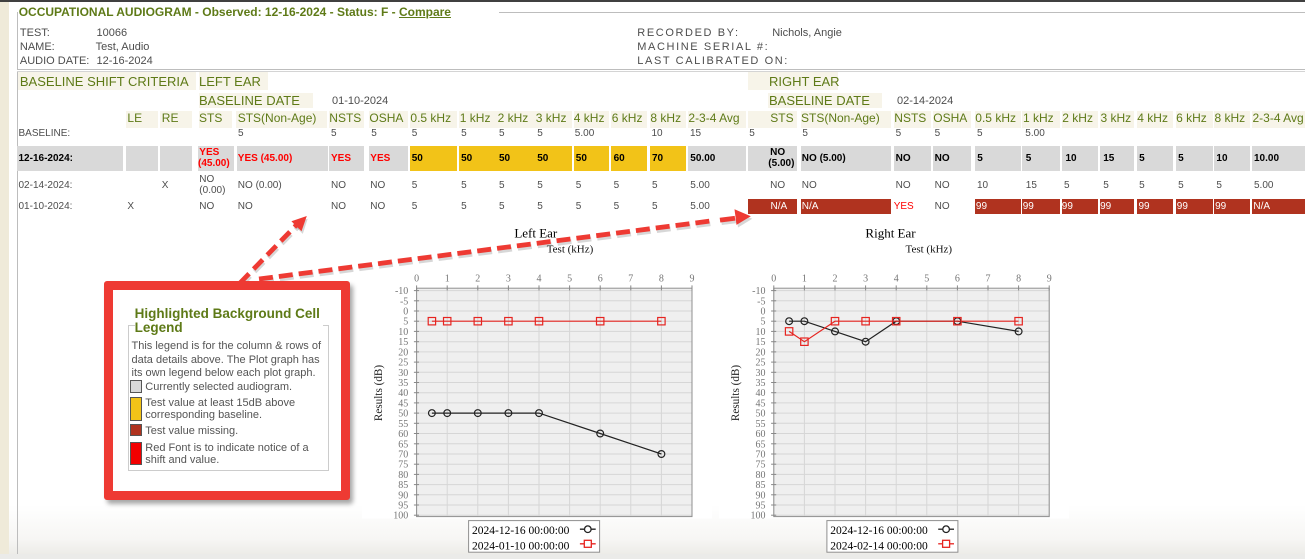 This screenshot has height=559, width=1305. What do you see at coordinates (879, 546) in the screenshot?
I see `svg-text: 2024-02-14 00:00:00` at bounding box center [879, 546].